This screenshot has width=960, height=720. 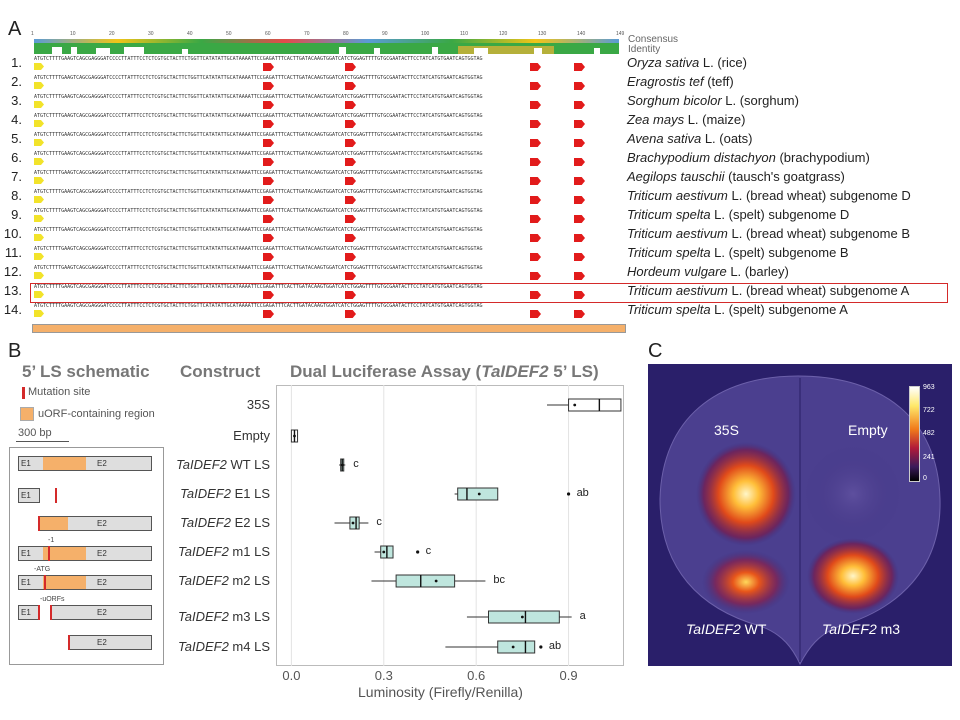 What do you see at coordinates (16, 214) in the screenshot?
I see `row-number: 9.` at bounding box center [16, 214].